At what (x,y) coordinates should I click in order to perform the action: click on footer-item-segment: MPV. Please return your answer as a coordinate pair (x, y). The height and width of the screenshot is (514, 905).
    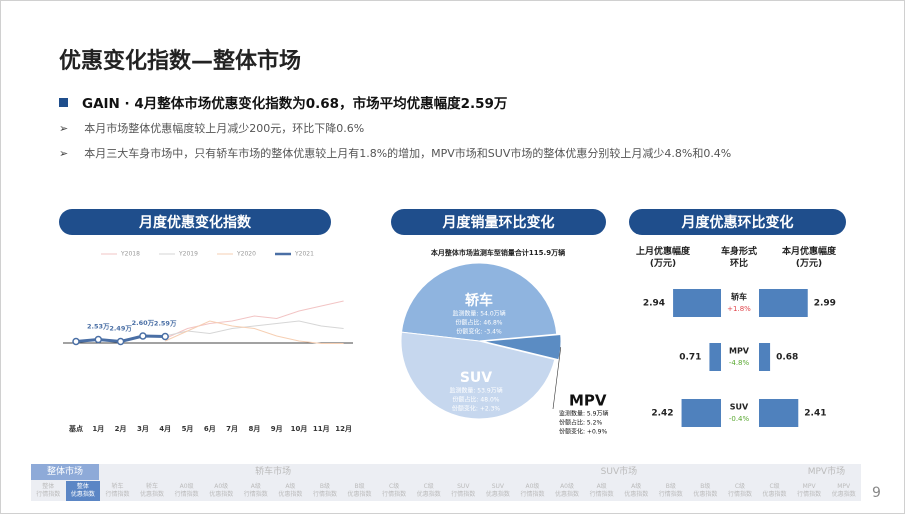
    Looking at the image, I should click on (809, 486).